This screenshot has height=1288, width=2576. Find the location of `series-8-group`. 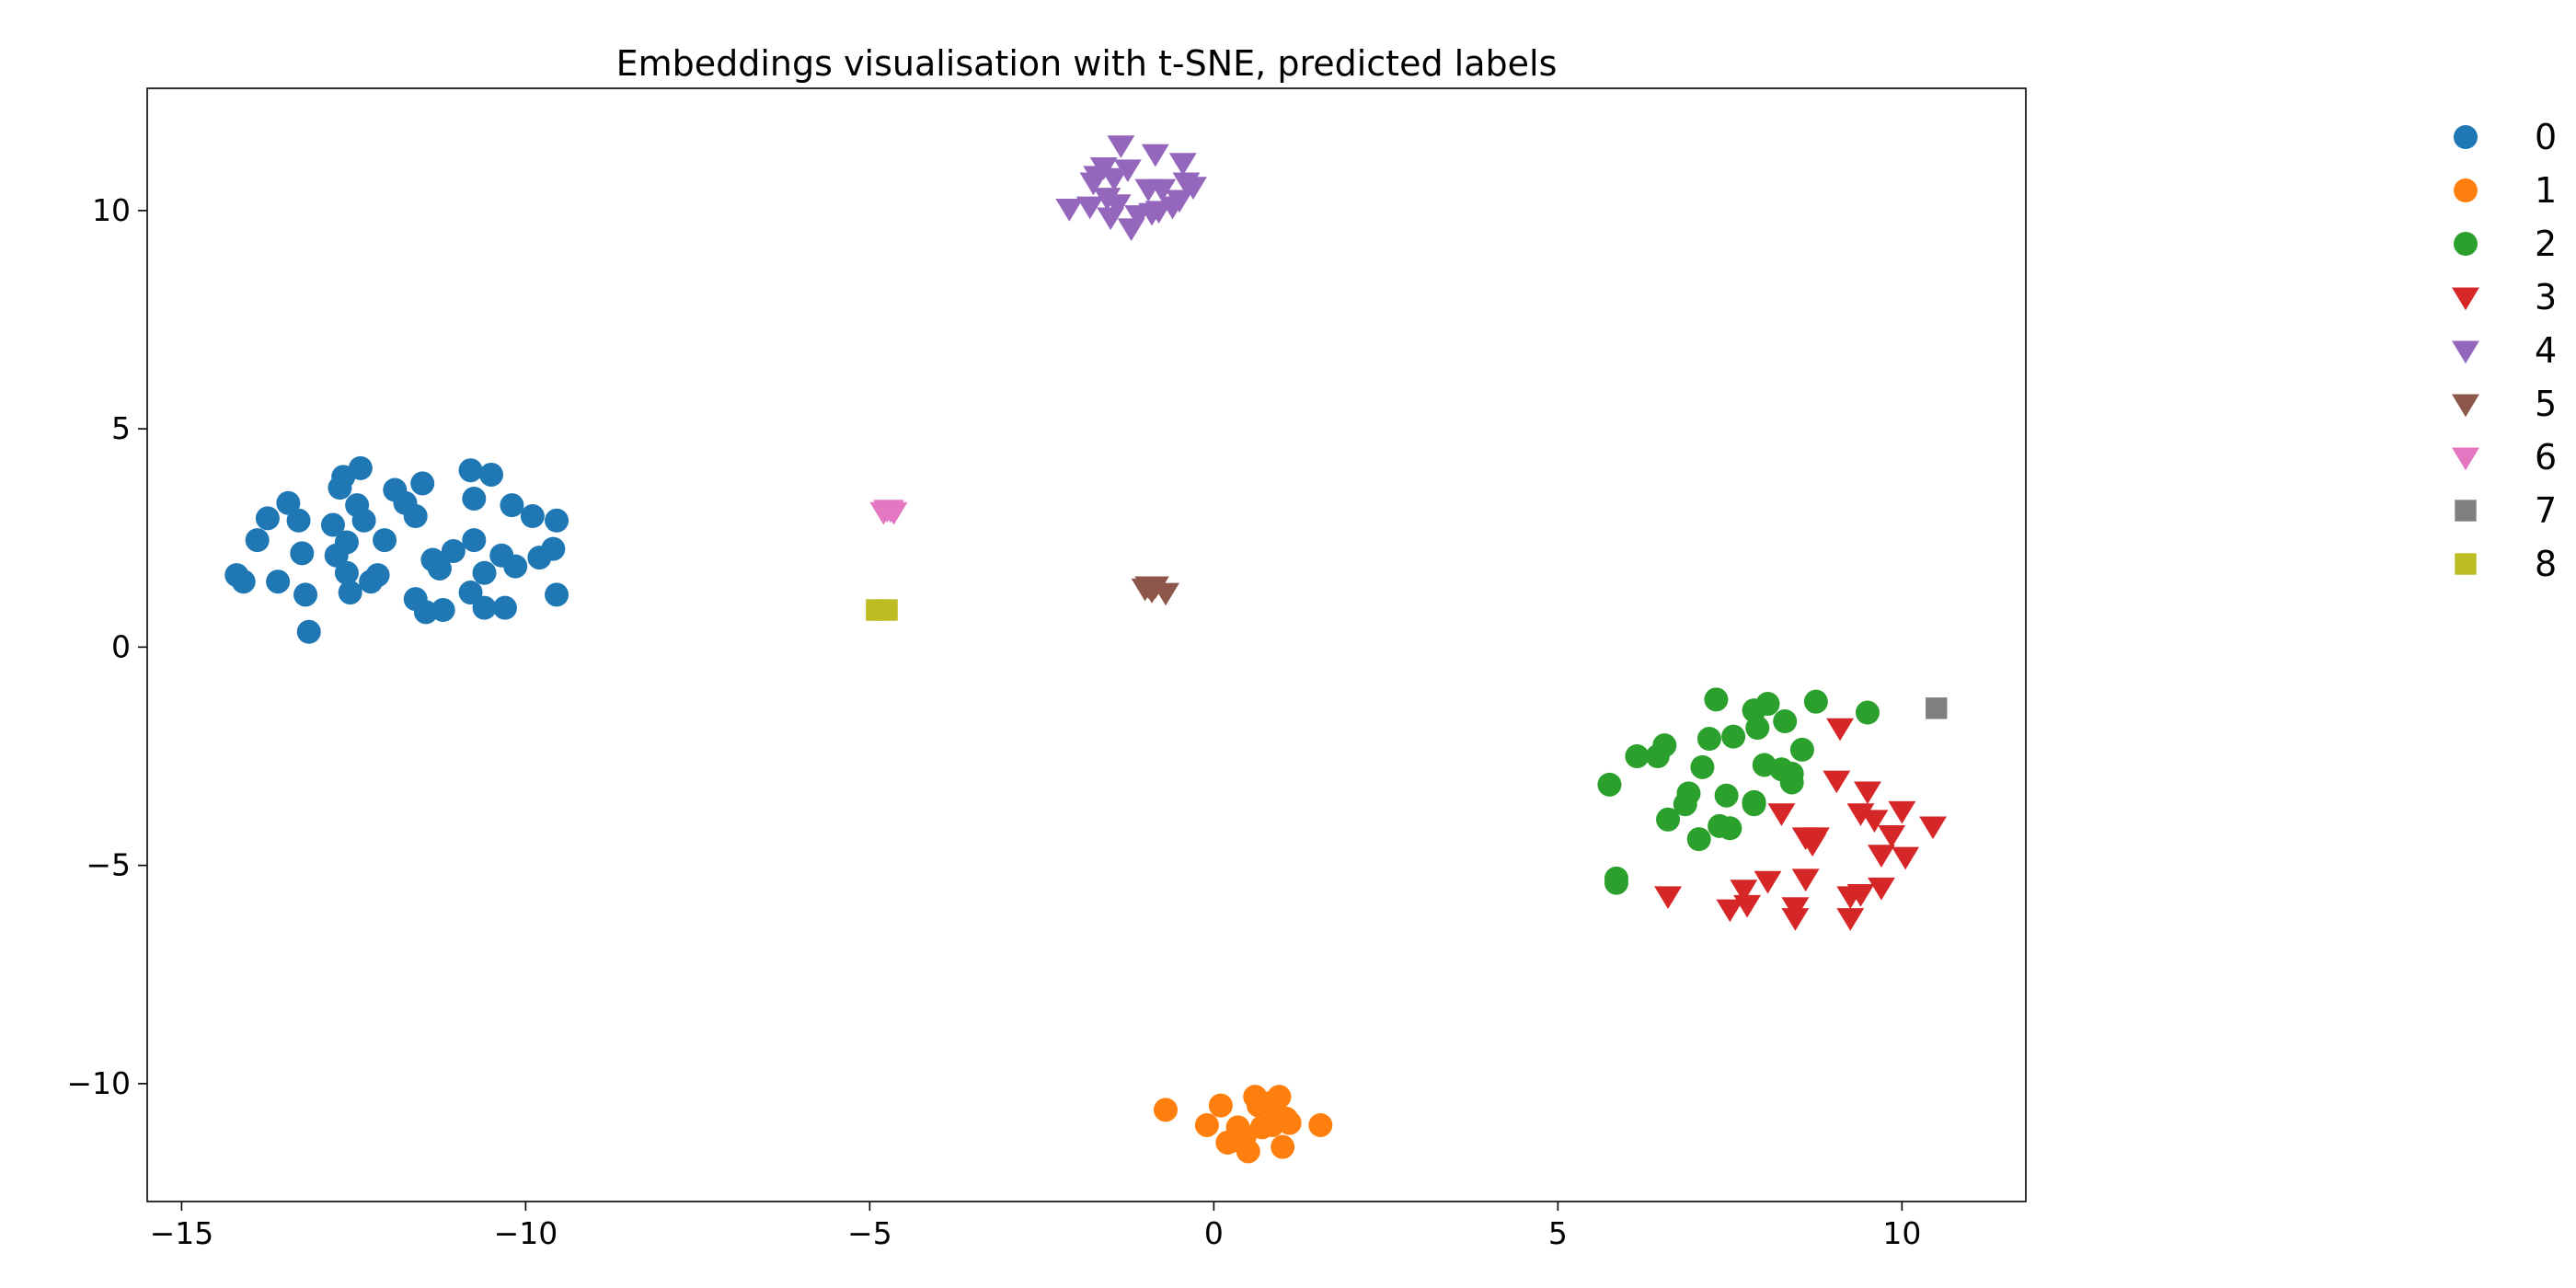

series-8-group is located at coordinates (882, 610).